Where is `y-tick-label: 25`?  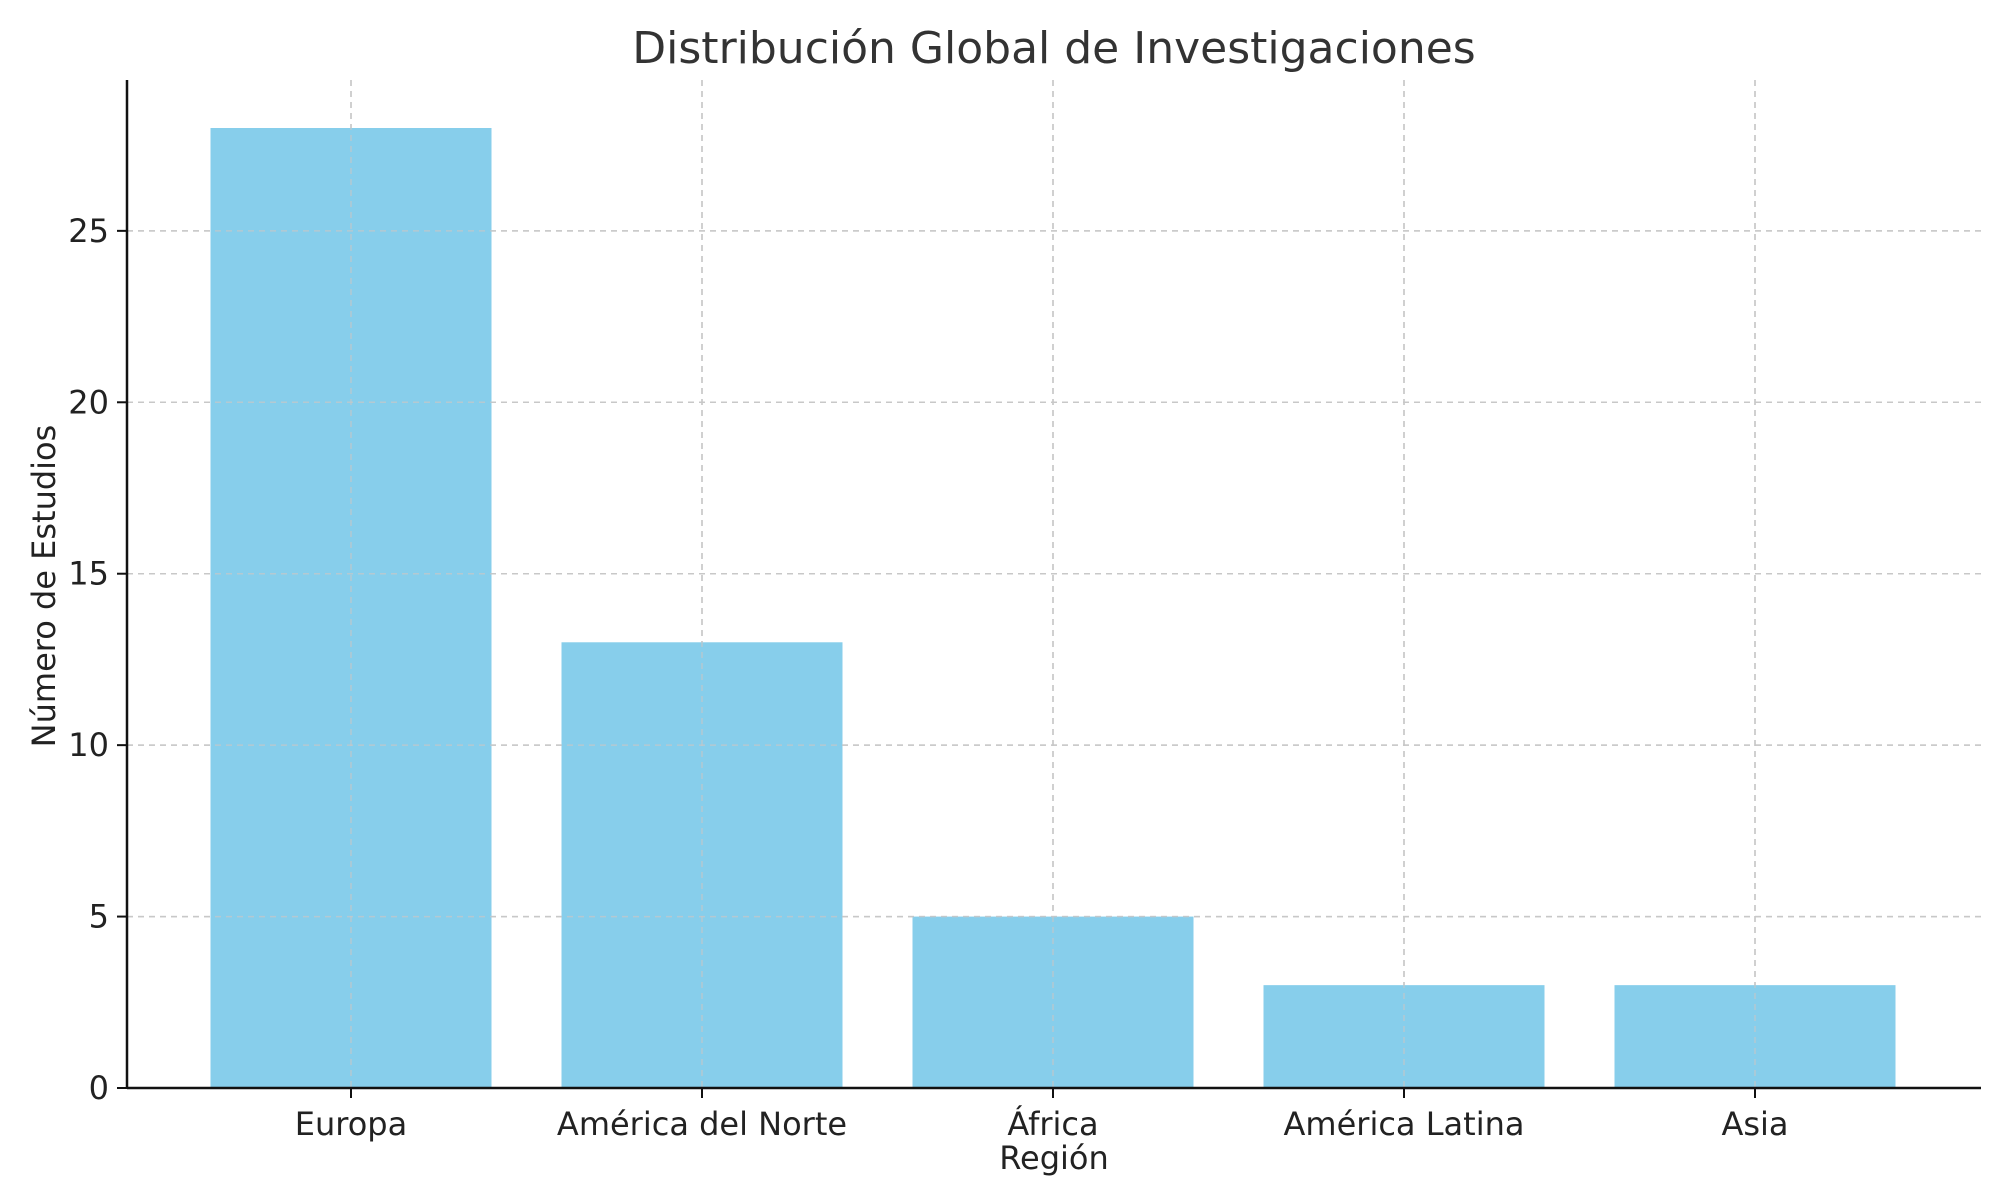 y-tick-label: 25 is located at coordinates (88, 231).